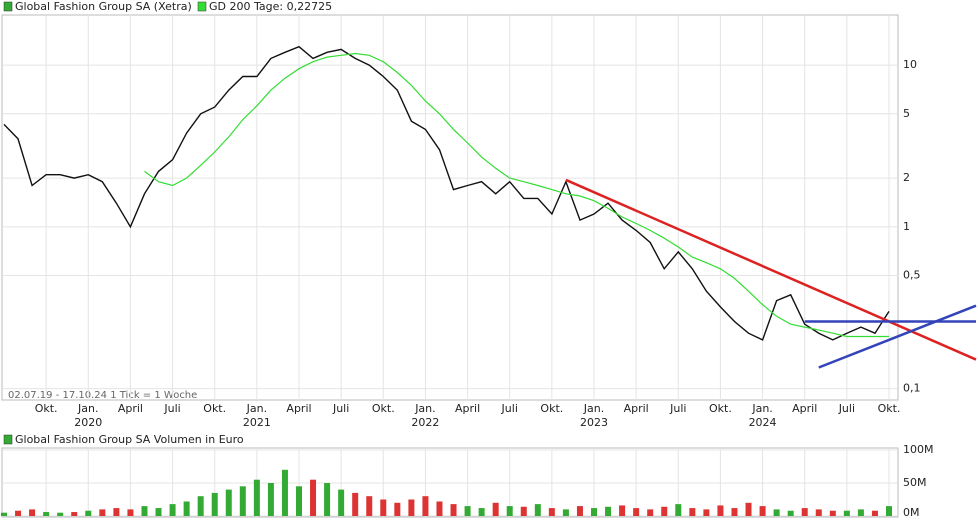 This screenshot has width=978, height=525. I want to click on year-label: 2022, so click(425, 422).